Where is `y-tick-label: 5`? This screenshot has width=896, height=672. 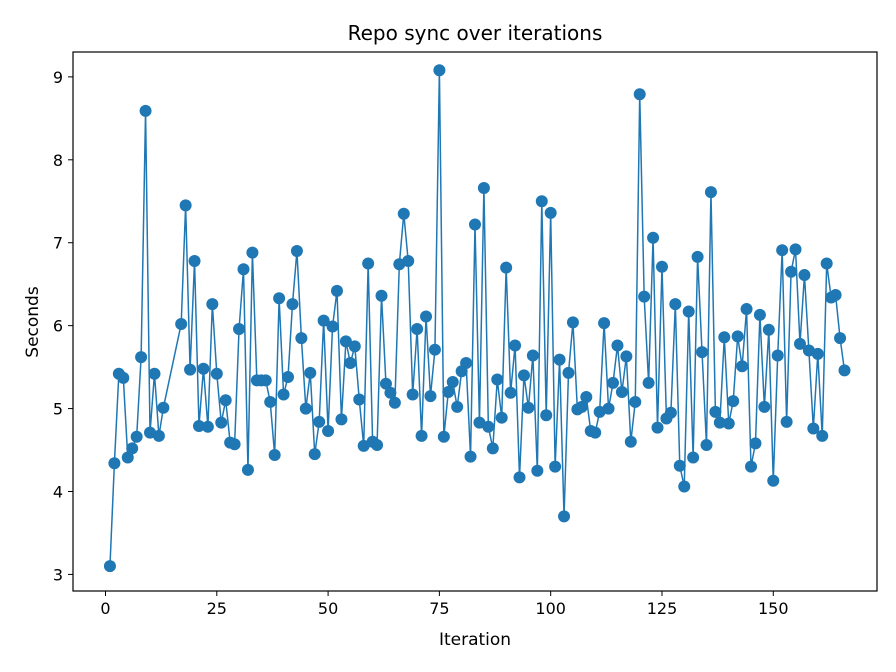
y-tick-label: 5 is located at coordinates (58, 409).